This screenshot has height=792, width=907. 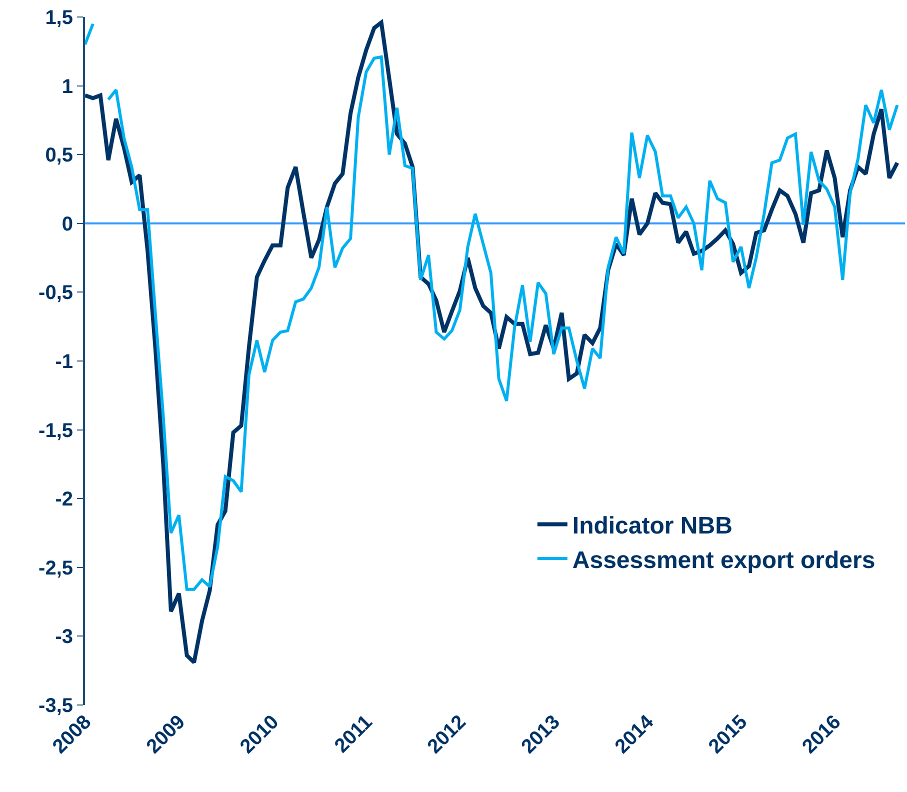 I want to click on y-tick-label: 0,5, so click(x=59, y=155).